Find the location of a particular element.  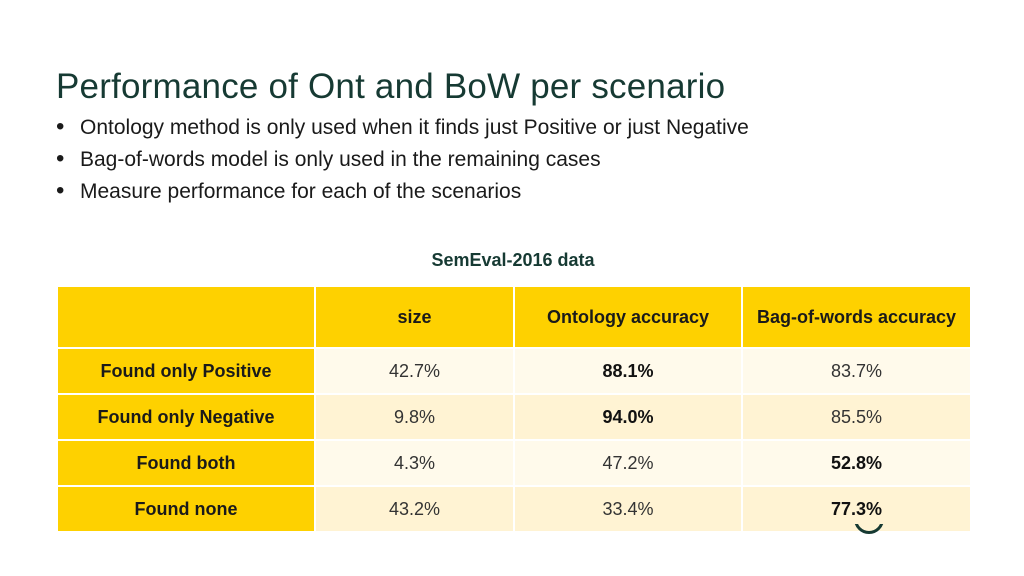

ontology-accuracy-cell: 47.2% is located at coordinates (628, 463).